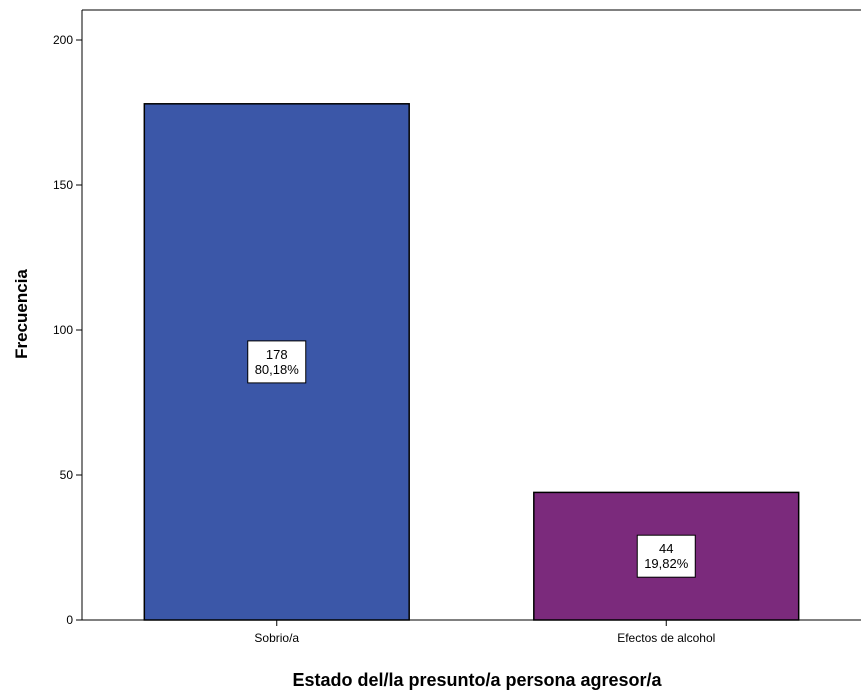  I want to click on y-axis-title: Frecuencia, so click(21, 314).